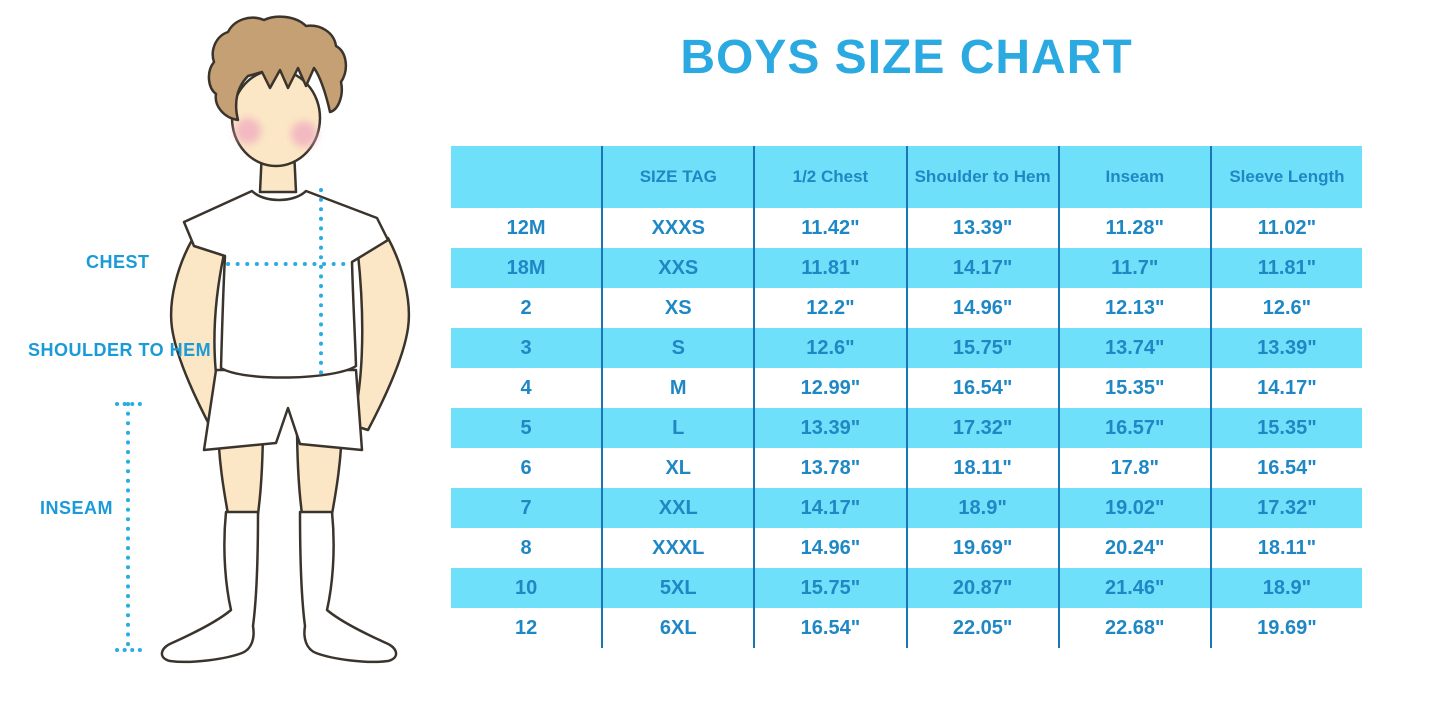  I want to click on table-cell: 13.78", so click(831, 468).